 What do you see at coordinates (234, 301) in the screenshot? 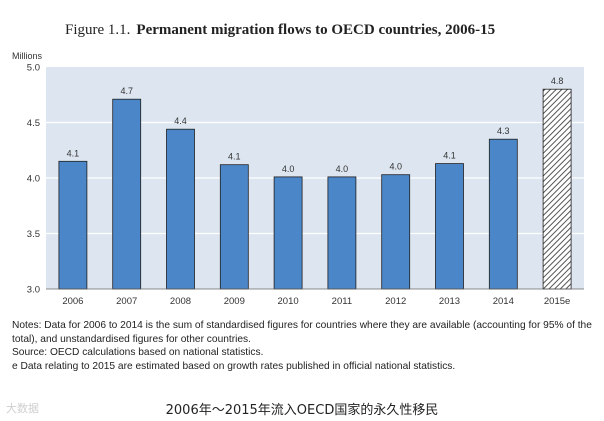
I see `x-tick-label-2009: 2009` at bounding box center [234, 301].